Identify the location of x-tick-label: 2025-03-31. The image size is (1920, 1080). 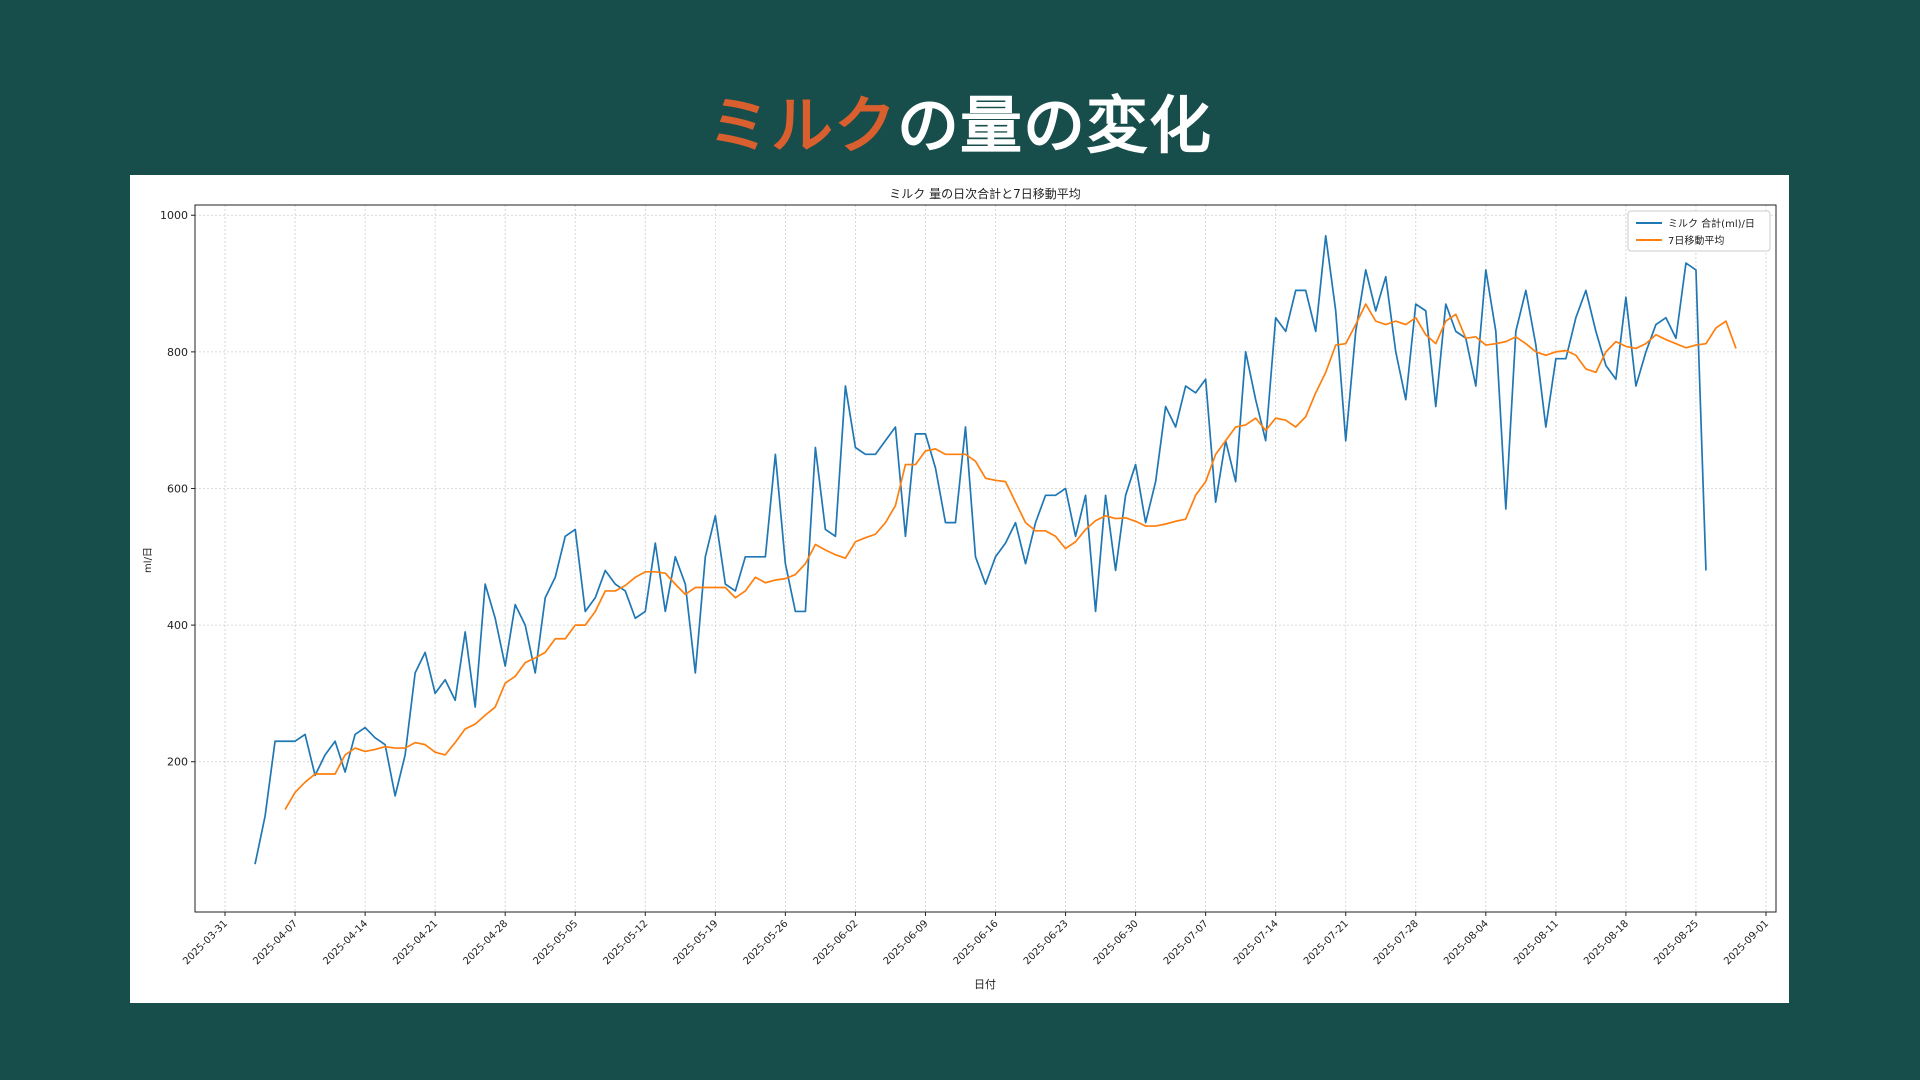
(205, 942).